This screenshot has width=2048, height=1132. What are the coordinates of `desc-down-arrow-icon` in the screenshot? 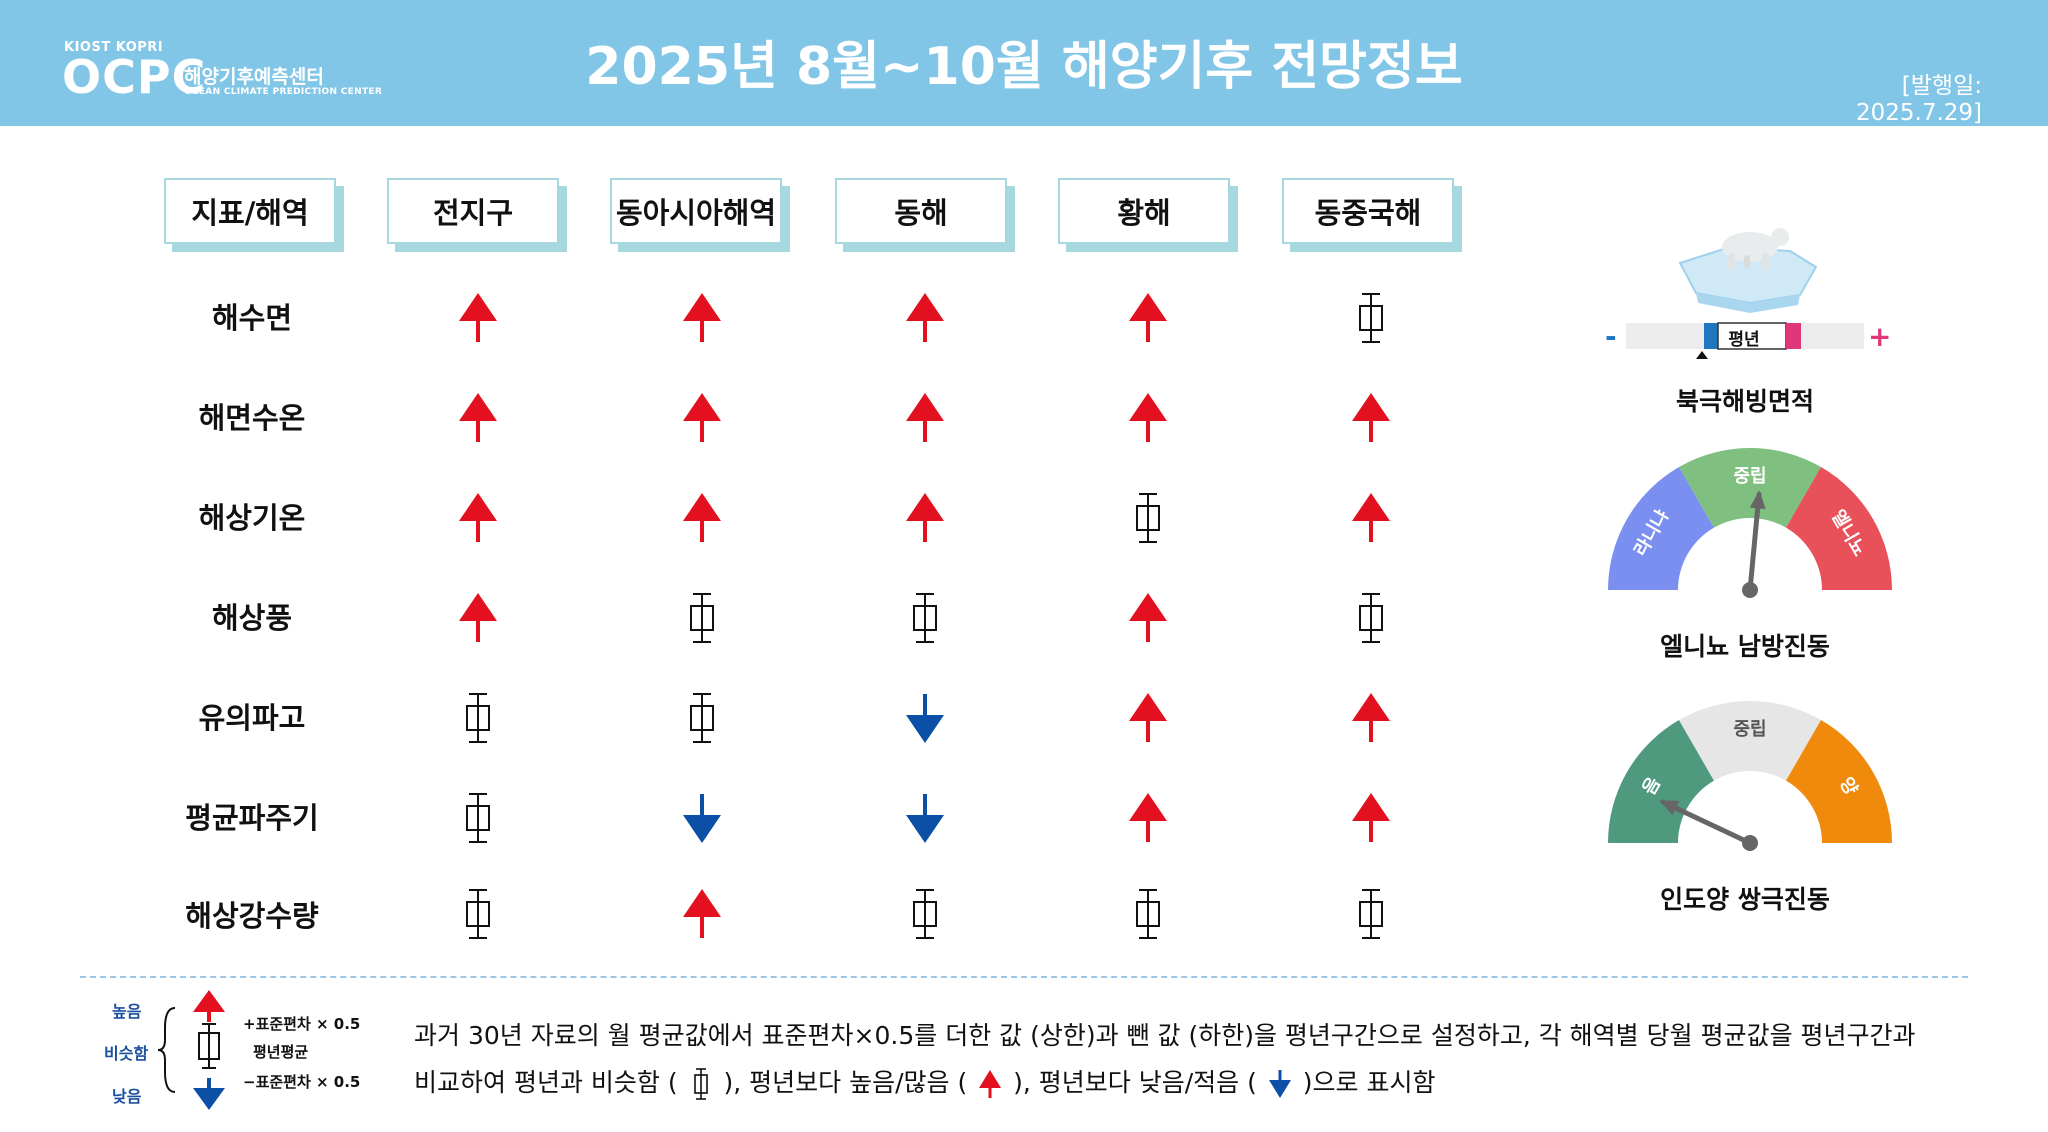 It's located at (1279, 1084).